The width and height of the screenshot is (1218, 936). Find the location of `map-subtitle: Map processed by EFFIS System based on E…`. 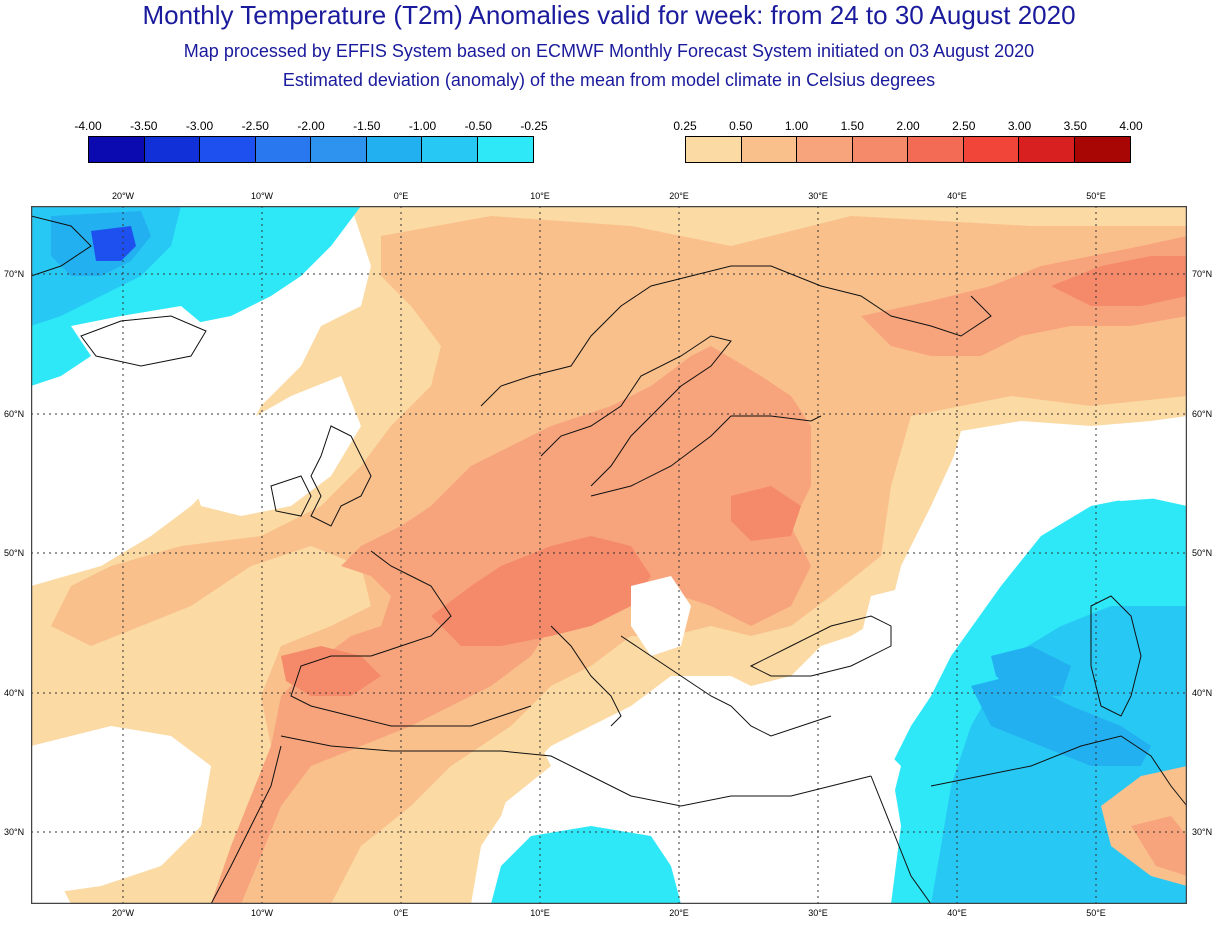

map-subtitle: Map processed by EFFIS System based on E… is located at coordinates (609, 51).